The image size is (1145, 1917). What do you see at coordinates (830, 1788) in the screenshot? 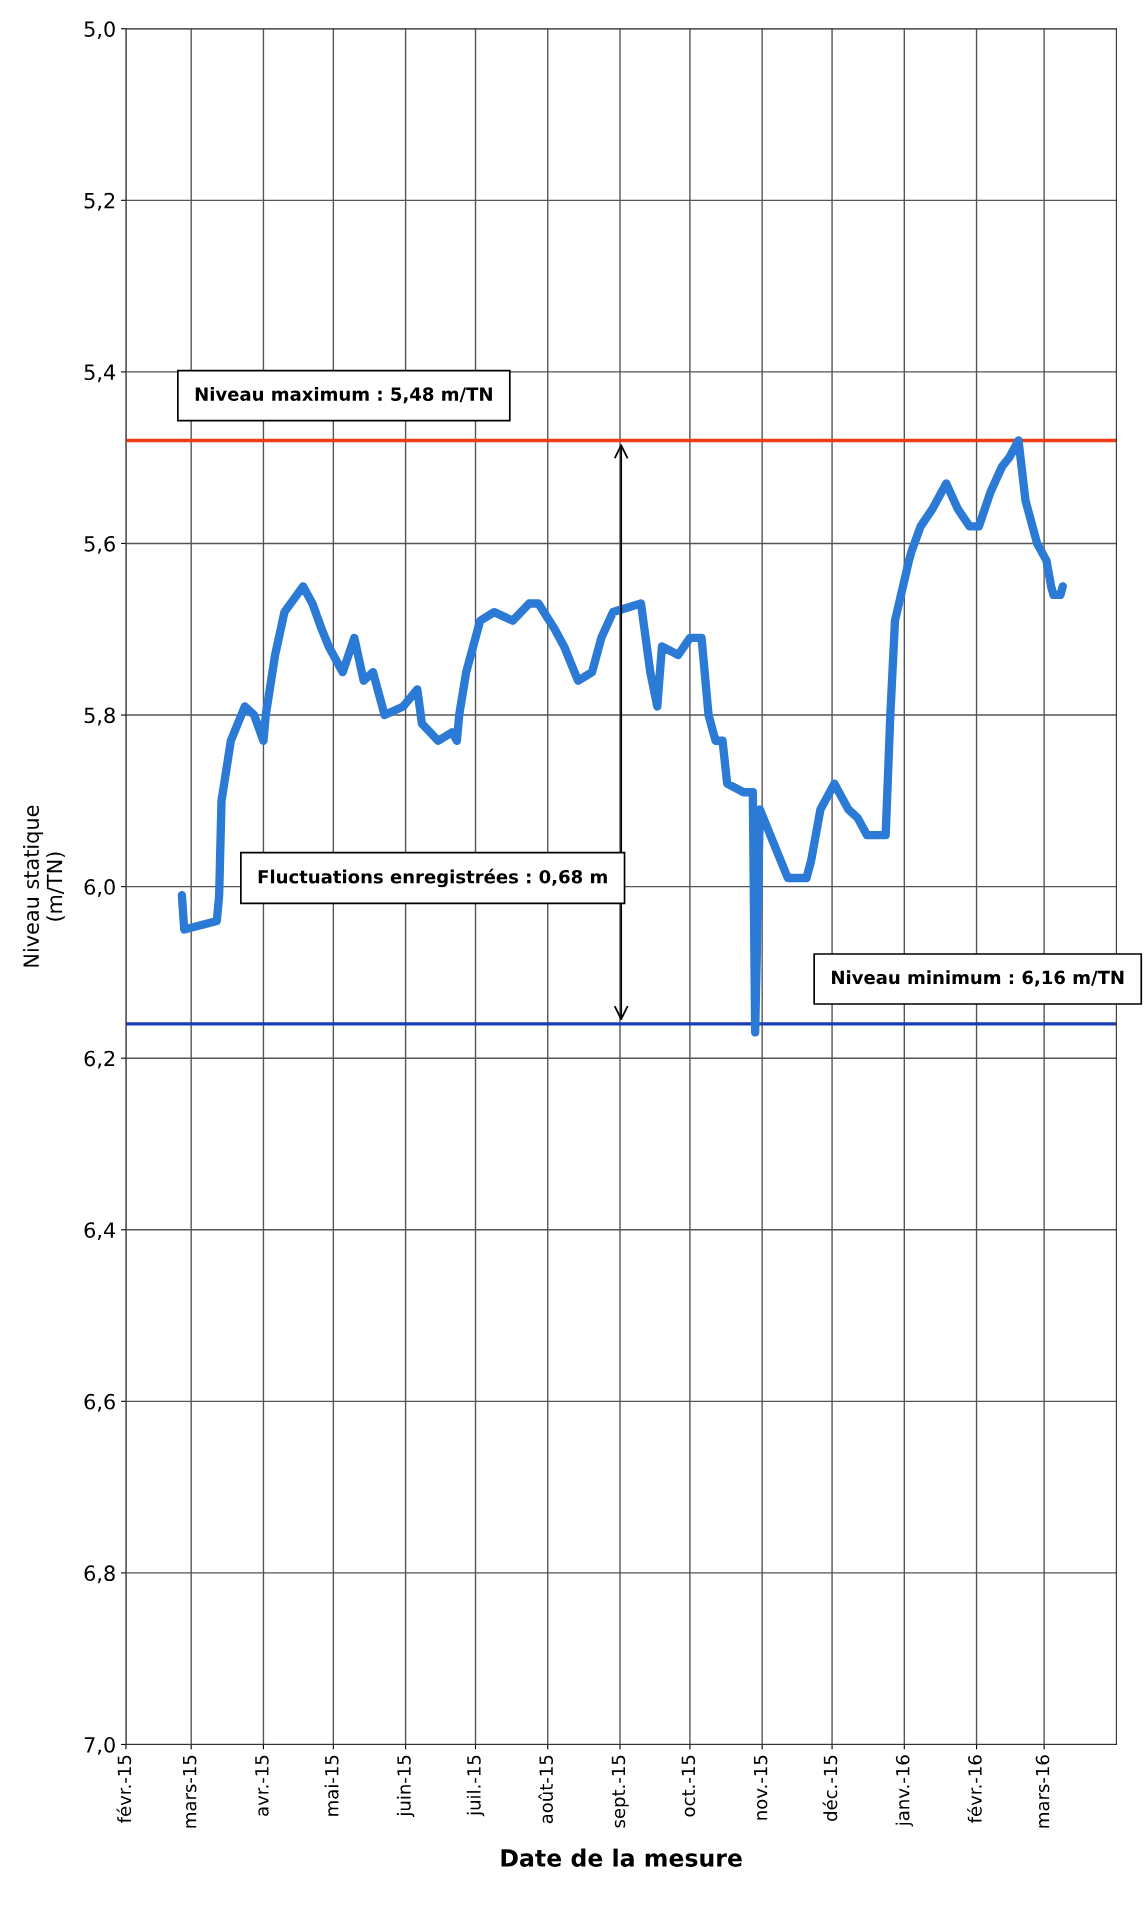
I see `x-tick-label: déc.-15` at bounding box center [830, 1788].